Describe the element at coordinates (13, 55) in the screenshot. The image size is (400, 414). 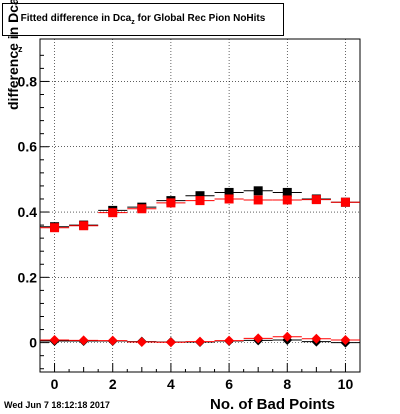
I see `y-axis-label: difference in Dca` at that location.